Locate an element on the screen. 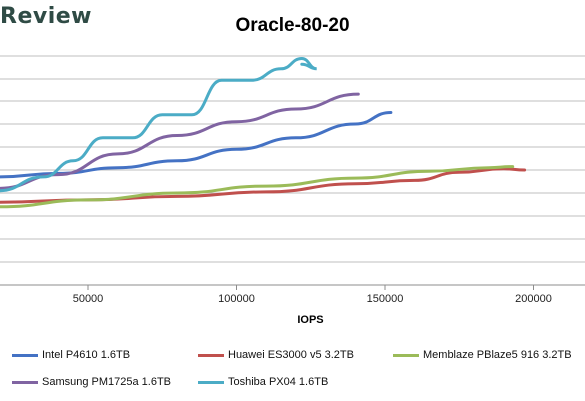  brand-logo-text: Review is located at coordinates (46, 16).